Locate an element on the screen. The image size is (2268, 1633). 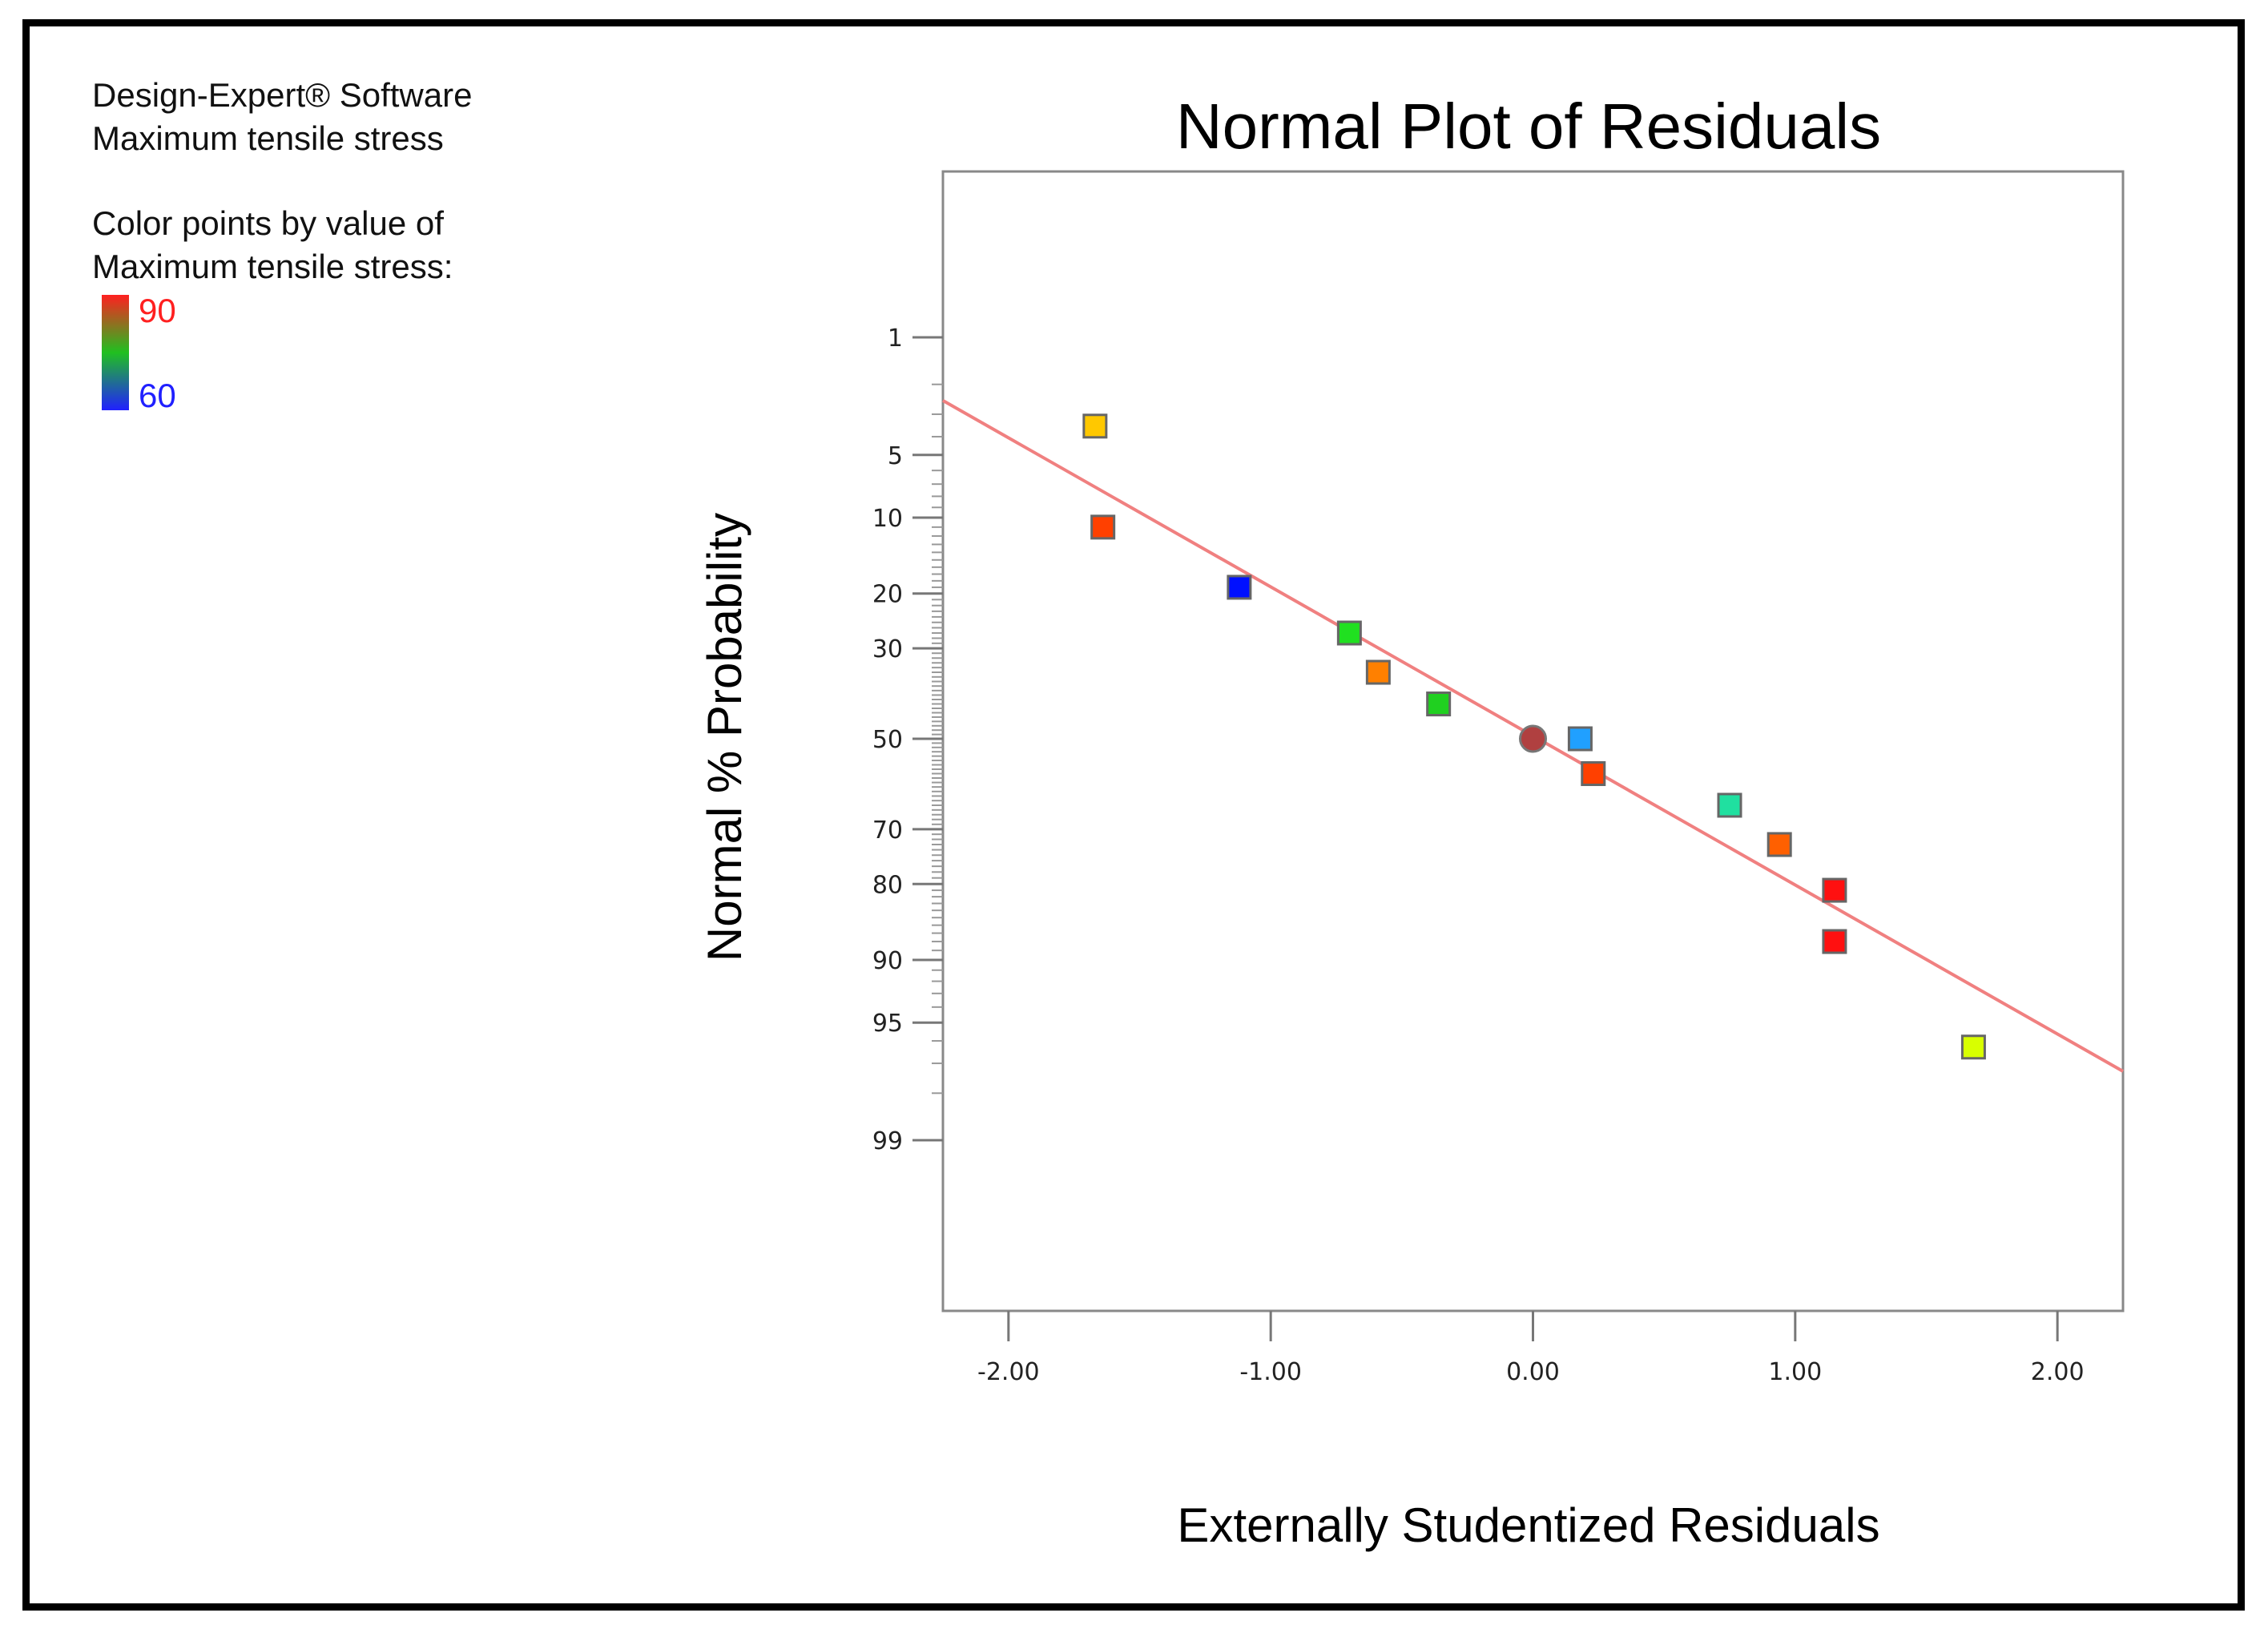
y-tick-label: 90 is located at coordinates (887, 961).